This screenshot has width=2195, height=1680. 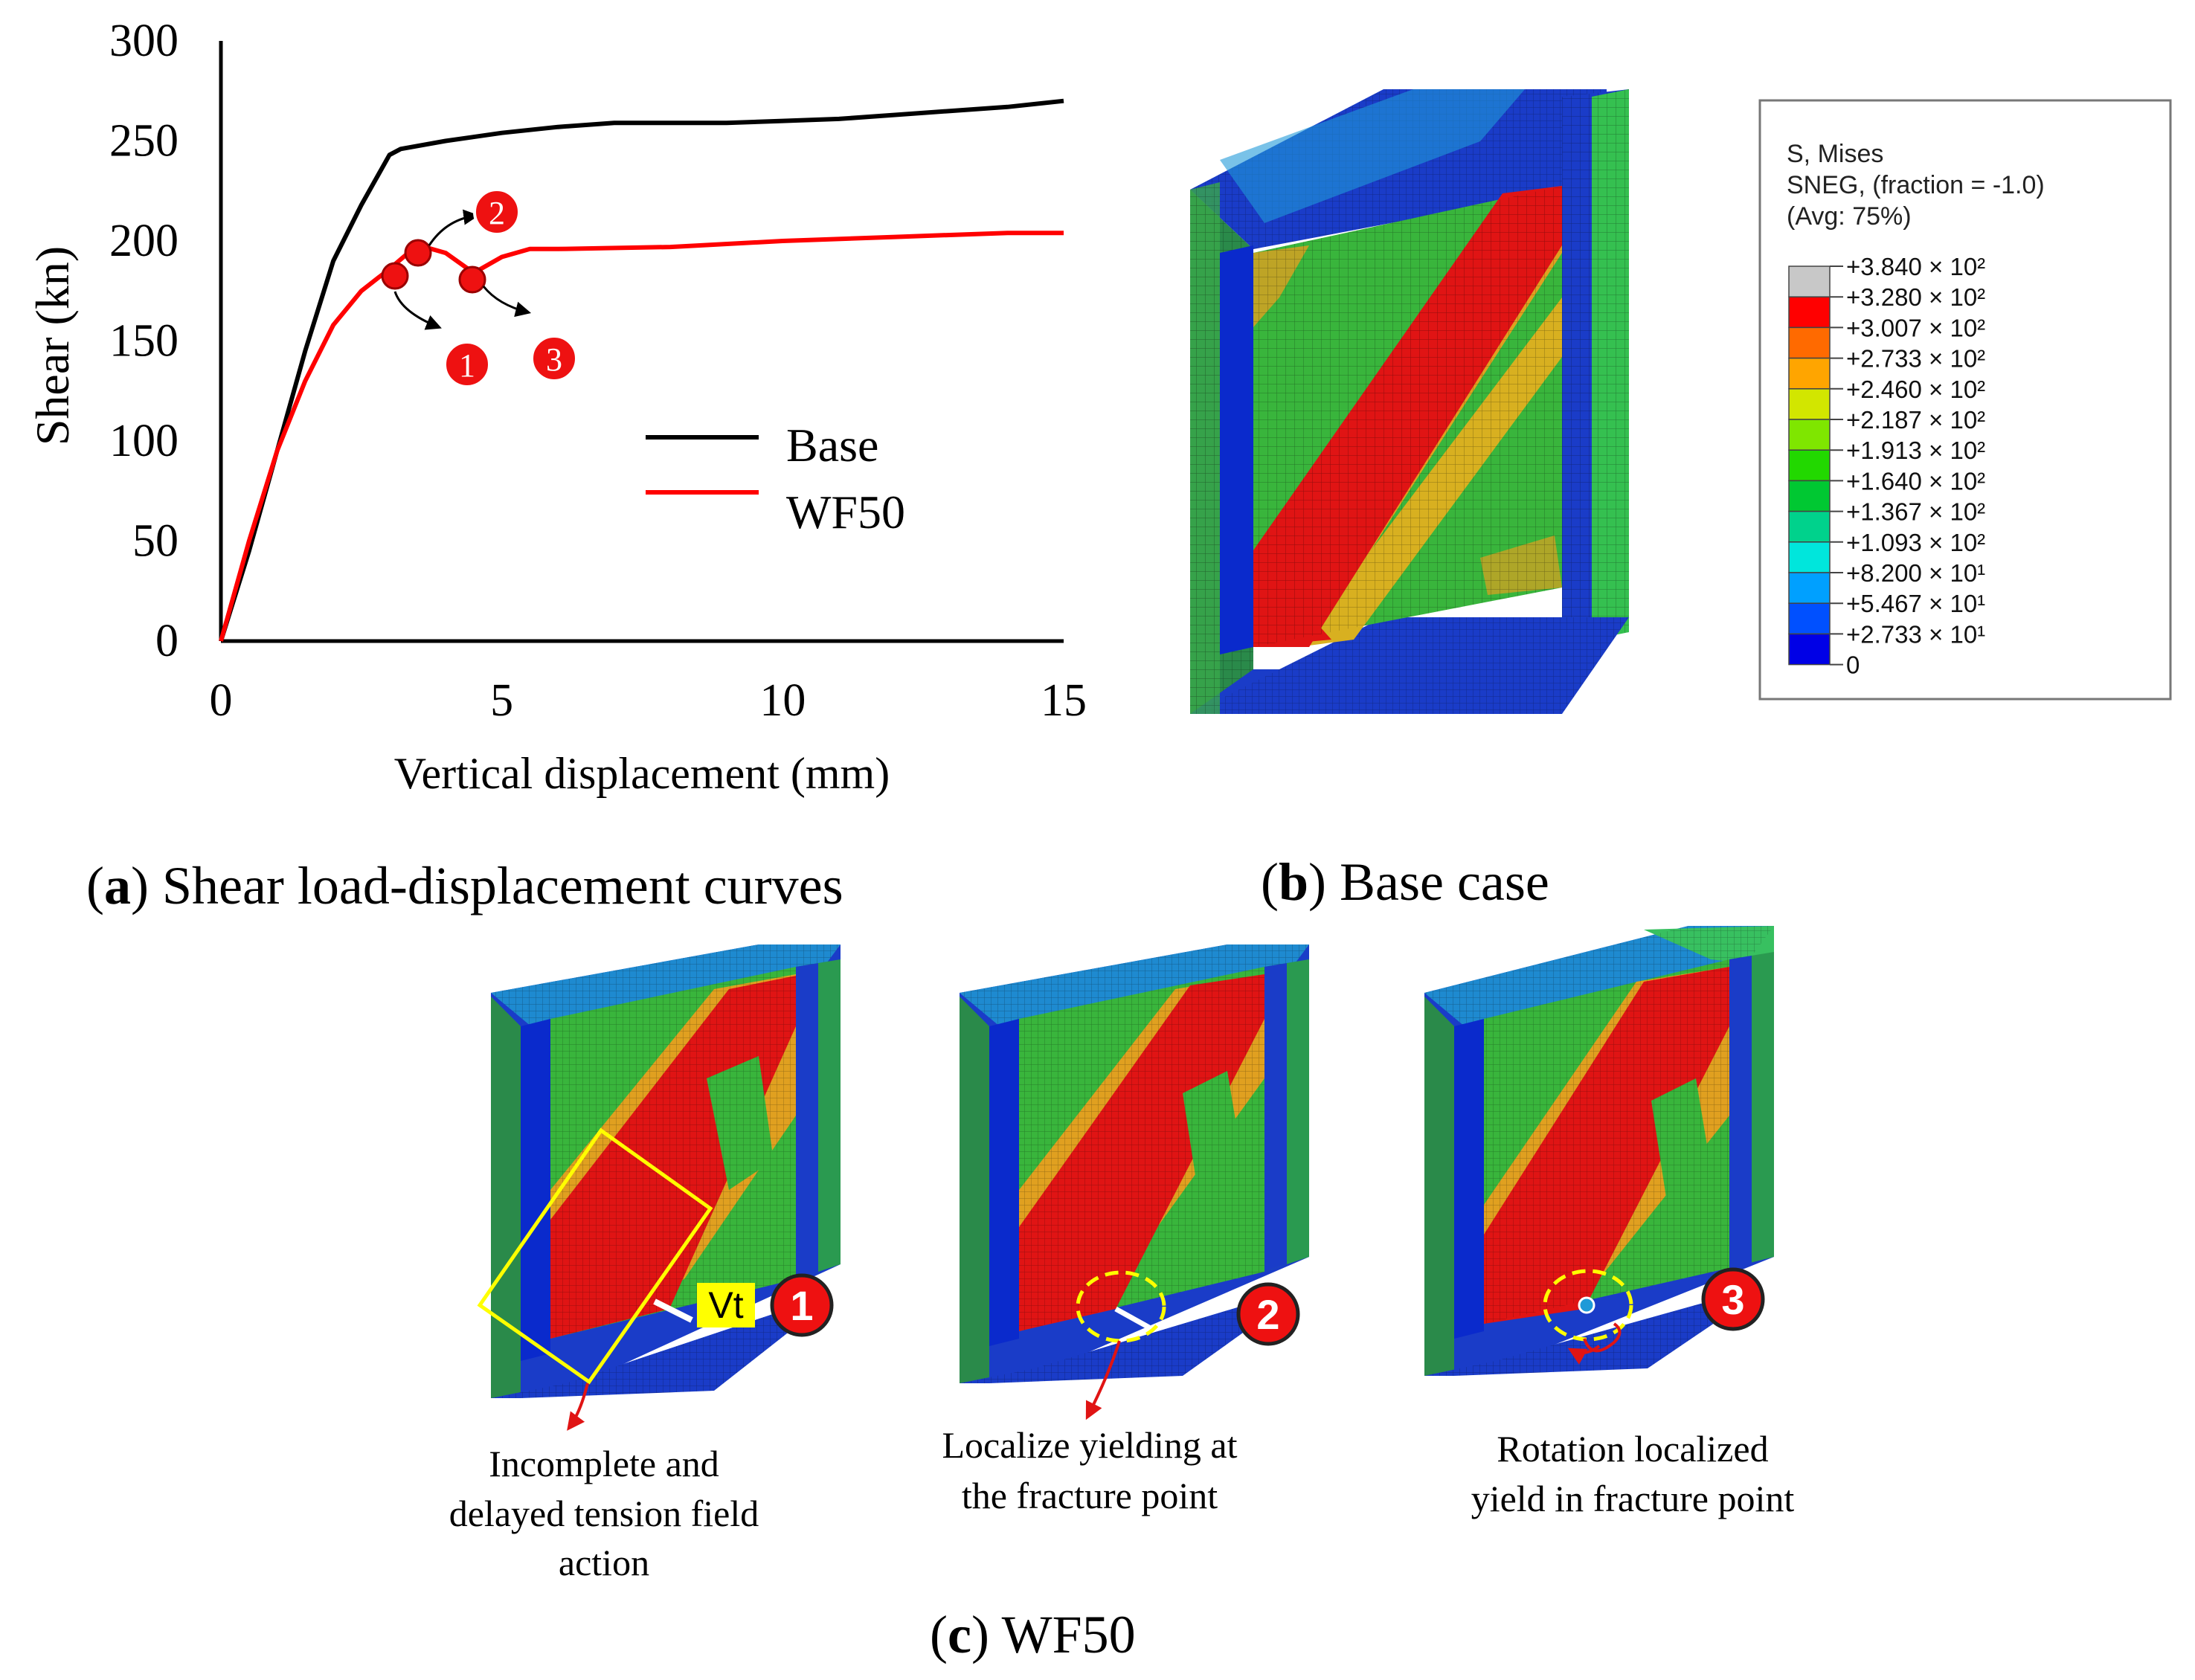 What do you see at coordinates (144, 441) in the screenshot?
I see `y-tick-label: 100` at bounding box center [144, 441].